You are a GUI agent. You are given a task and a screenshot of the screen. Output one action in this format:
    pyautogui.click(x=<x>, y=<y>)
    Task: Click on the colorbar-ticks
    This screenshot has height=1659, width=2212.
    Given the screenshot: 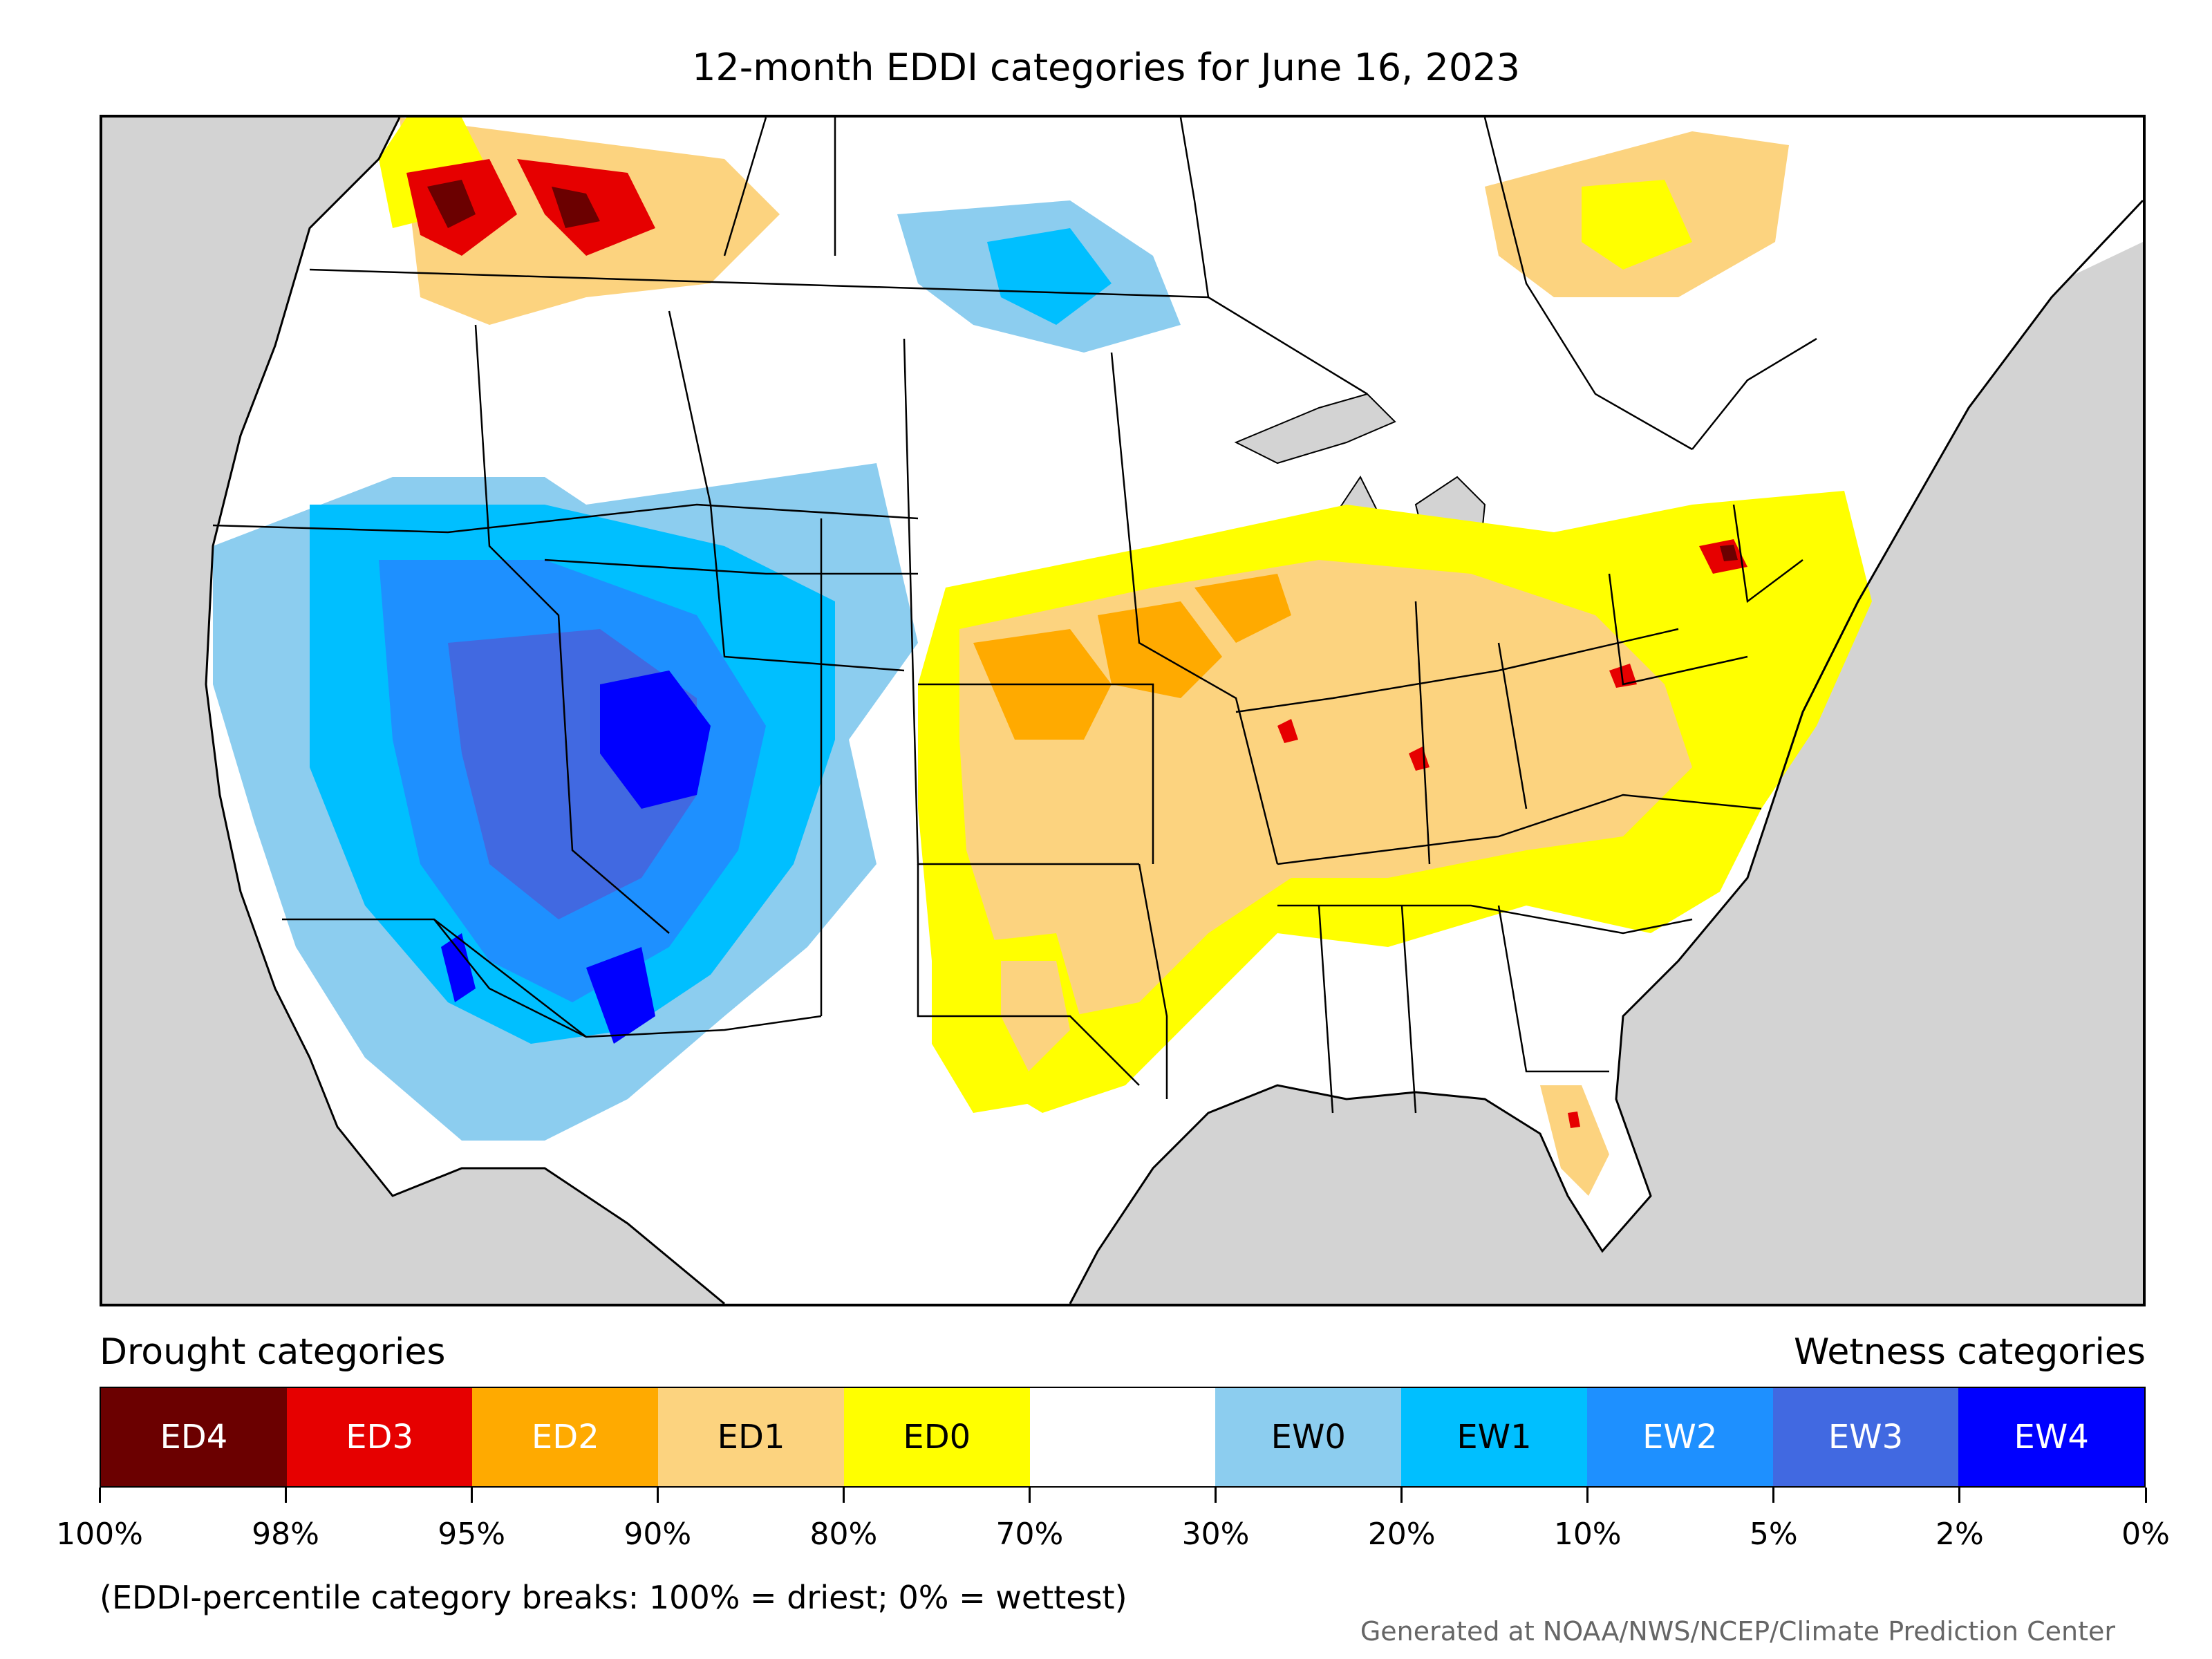 What is the action you would take?
    pyautogui.click(x=1122, y=1498)
    